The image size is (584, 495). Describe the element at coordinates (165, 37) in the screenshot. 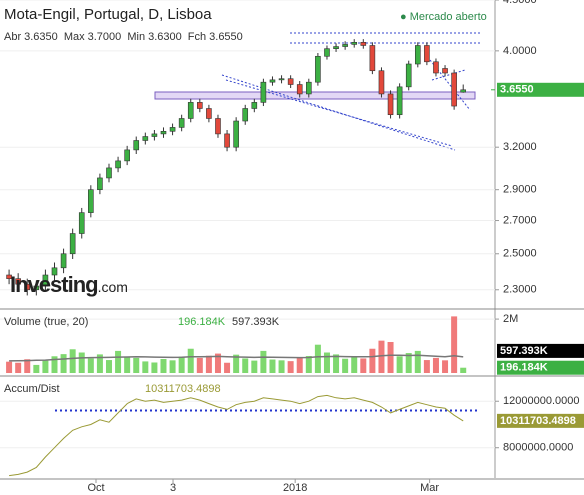

I see `field-value: 3.6300` at that location.